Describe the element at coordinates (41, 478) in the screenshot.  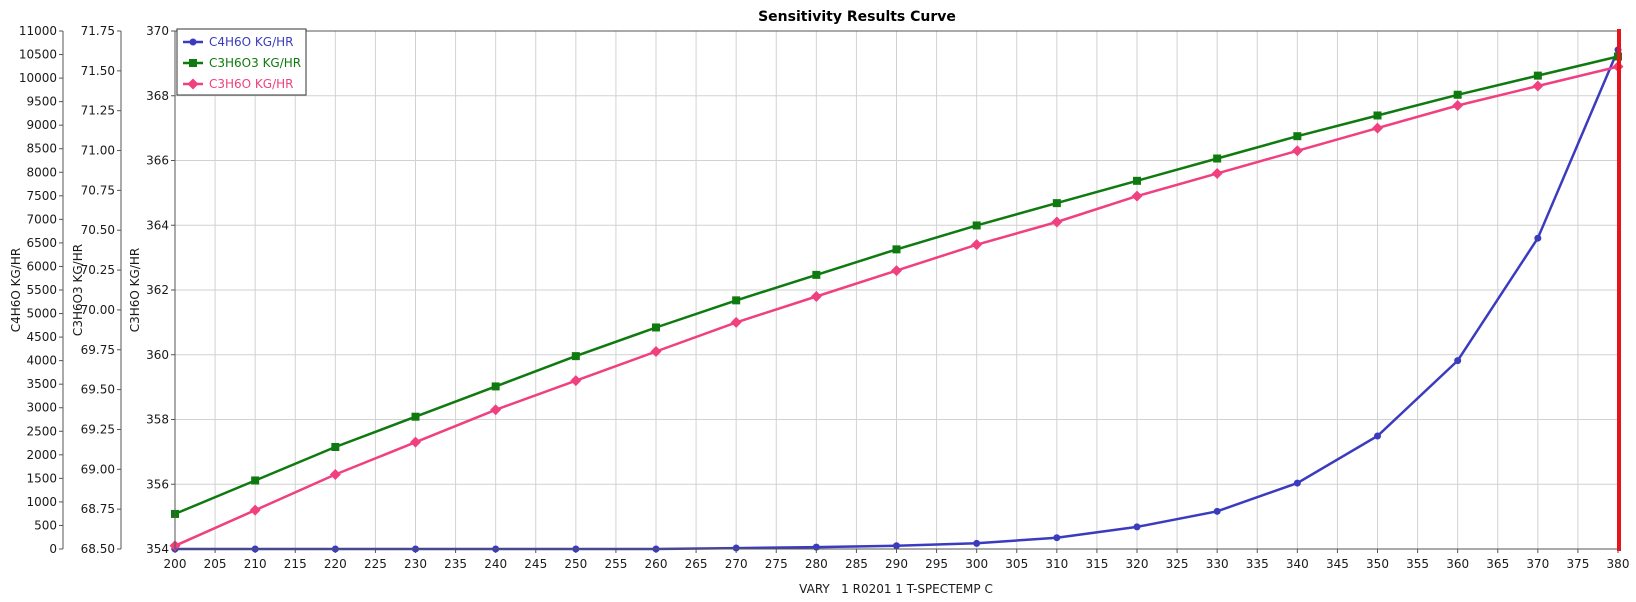
I see `y-tick-label-c4: 1500` at that location.